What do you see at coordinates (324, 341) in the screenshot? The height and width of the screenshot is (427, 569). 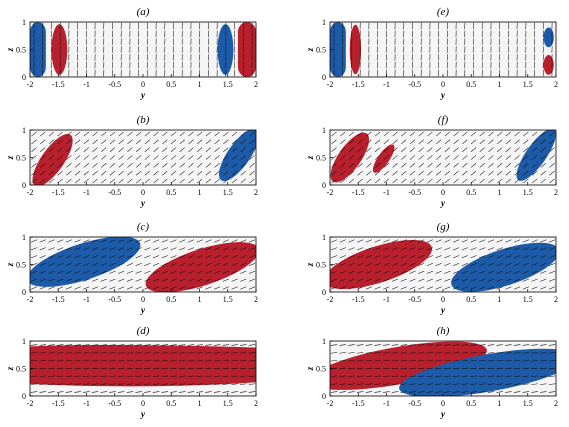 I see `y-tick-label: 1` at bounding box center [324, 341].